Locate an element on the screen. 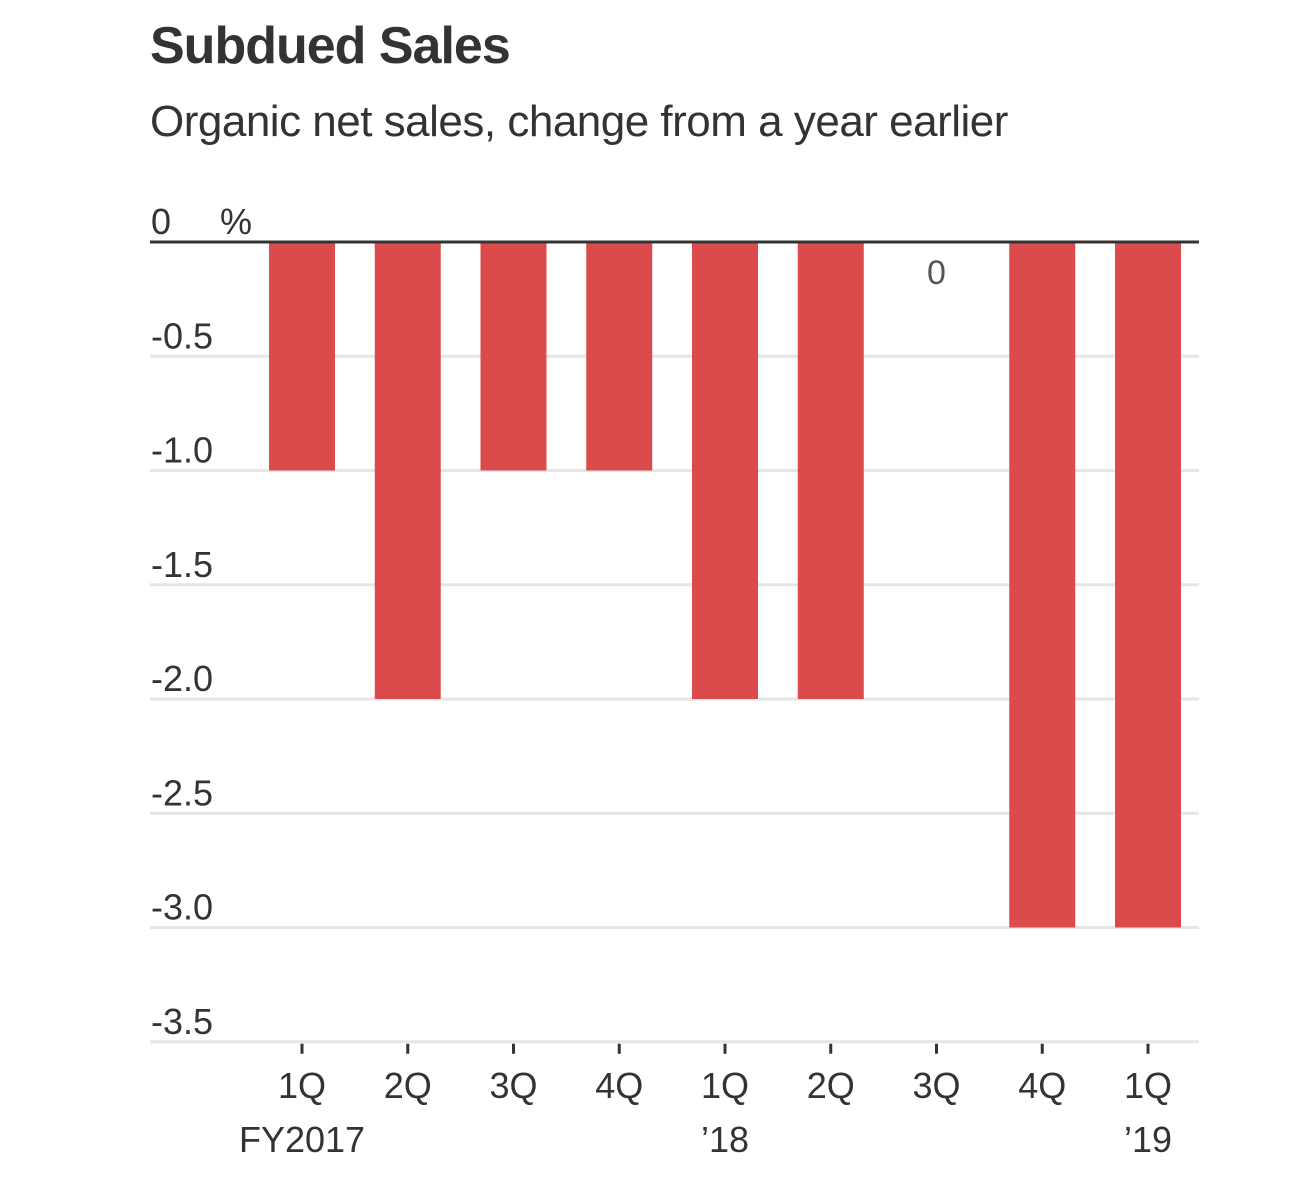 The image size is (1294, 1184). y-tick-label: -2.5 is located at coordinates (182, 792).